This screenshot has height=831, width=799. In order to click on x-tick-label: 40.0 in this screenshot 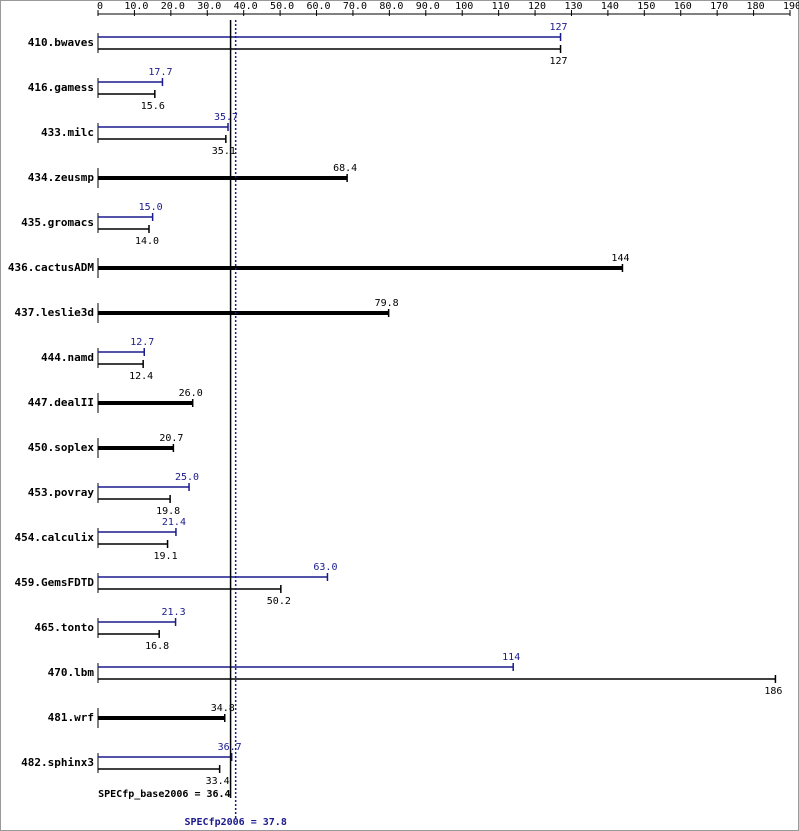, I will do `click(246, 6)`.